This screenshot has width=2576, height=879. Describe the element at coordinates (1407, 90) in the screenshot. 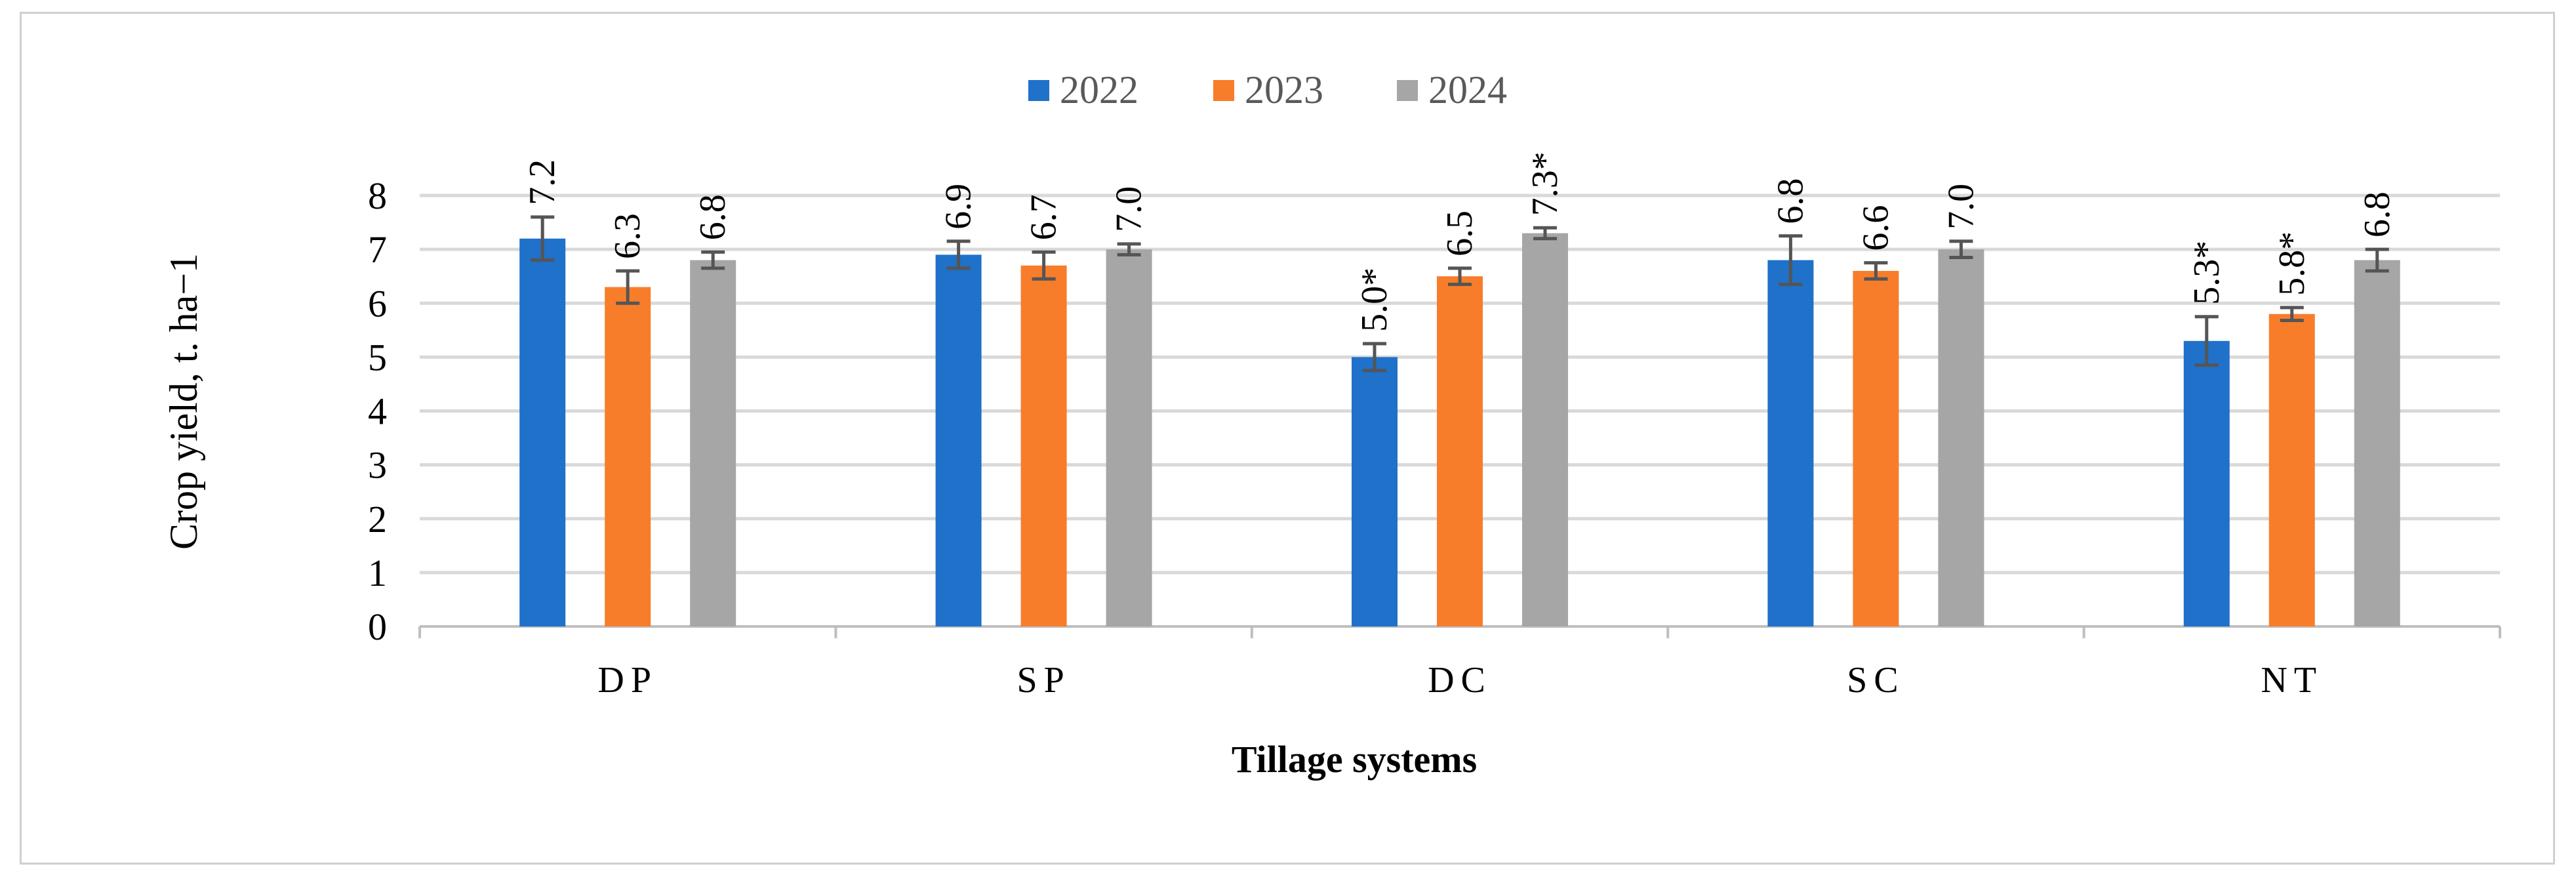

I see `legend-swatch-2024` at that location.